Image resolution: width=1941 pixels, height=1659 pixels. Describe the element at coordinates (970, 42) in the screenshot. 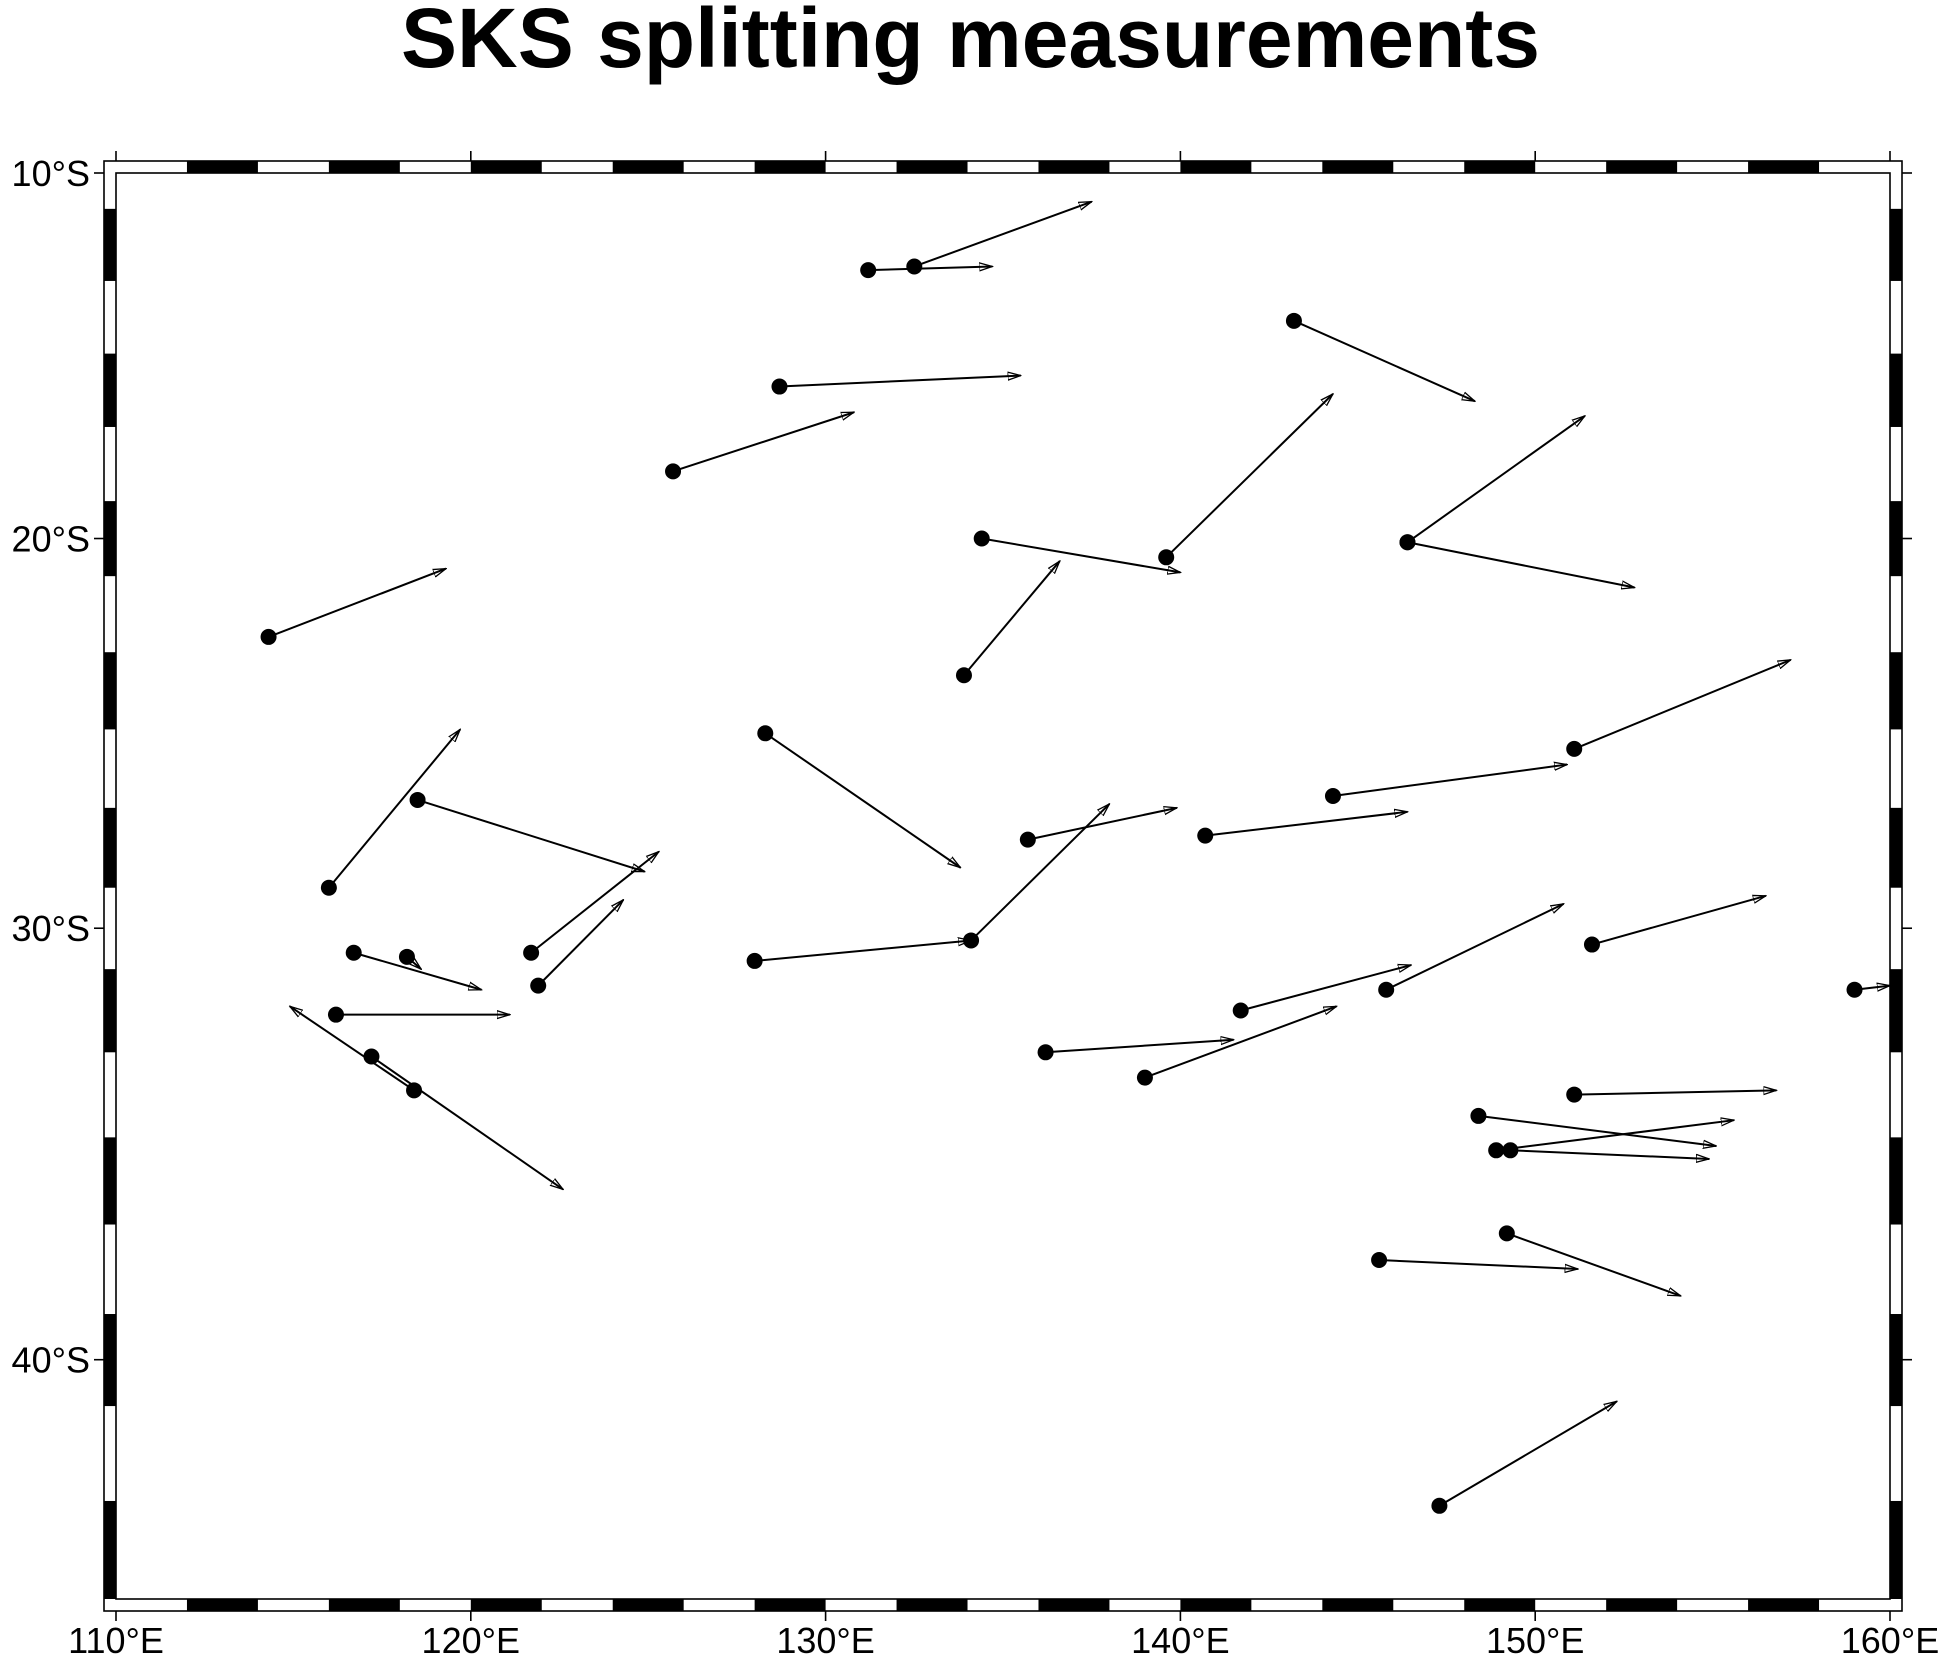

I see `map-title: SKS splitting measurements` at that location.